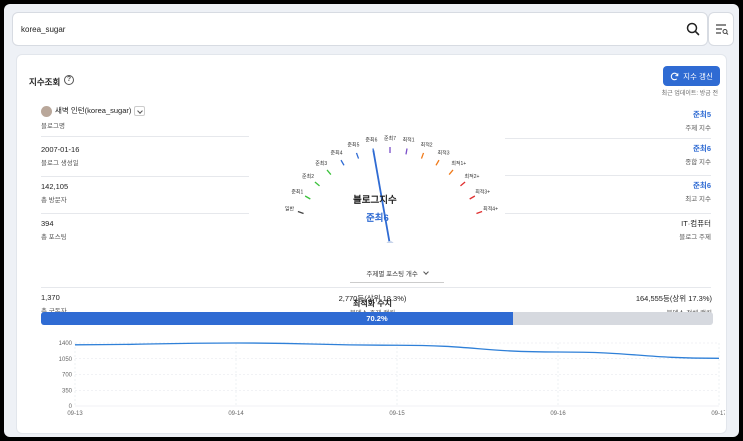 The width and height of the screenshot is (743, 441). Describe the element at coordinates (482, 192) in the screenshot. I see `gauge-level-label: 최적3+` at that location.